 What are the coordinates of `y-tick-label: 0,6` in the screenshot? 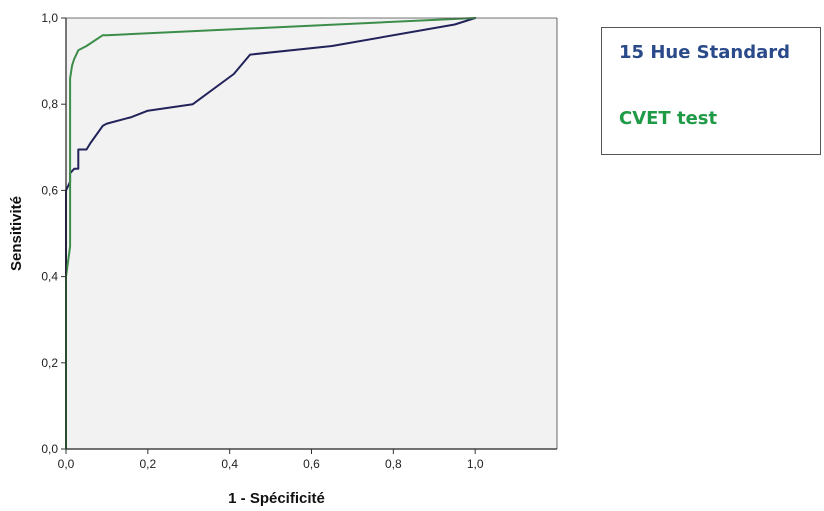 It's located at (49, 190).